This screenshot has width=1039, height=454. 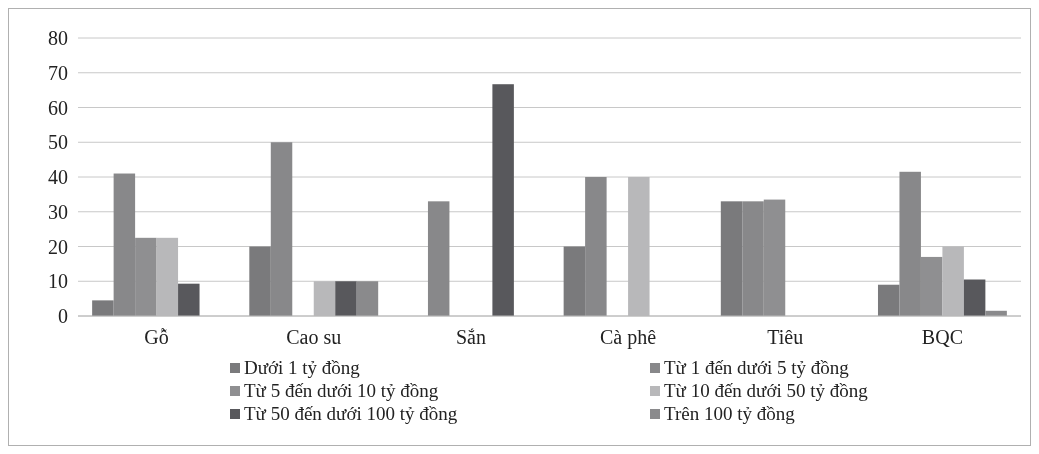 What do you see at coordinates (341, 390) in the screenshot?
I see `legend-label: Từ 5 đến dưới 10 tỷ đồng` at bounding box center [341, 390].